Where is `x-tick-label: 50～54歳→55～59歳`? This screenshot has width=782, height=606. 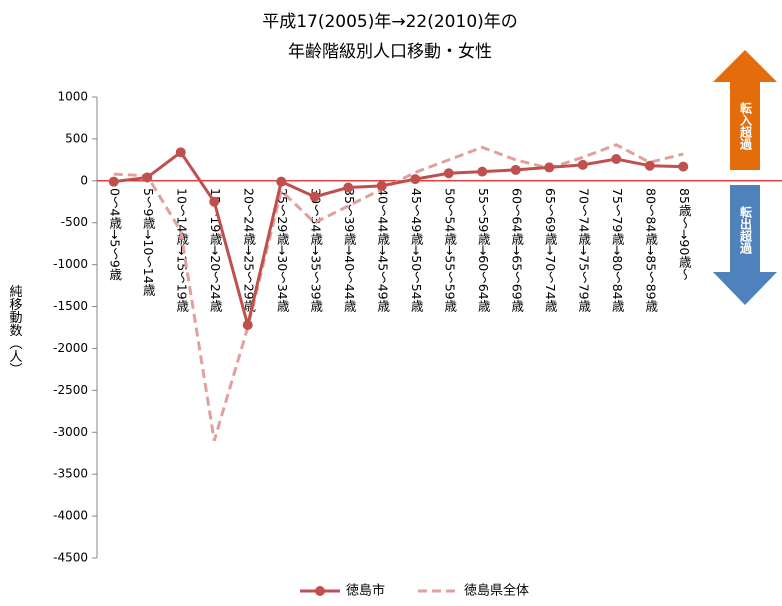 x-tick-label: 50～54歳→55～59歳 is located at coordinates (449, 250).